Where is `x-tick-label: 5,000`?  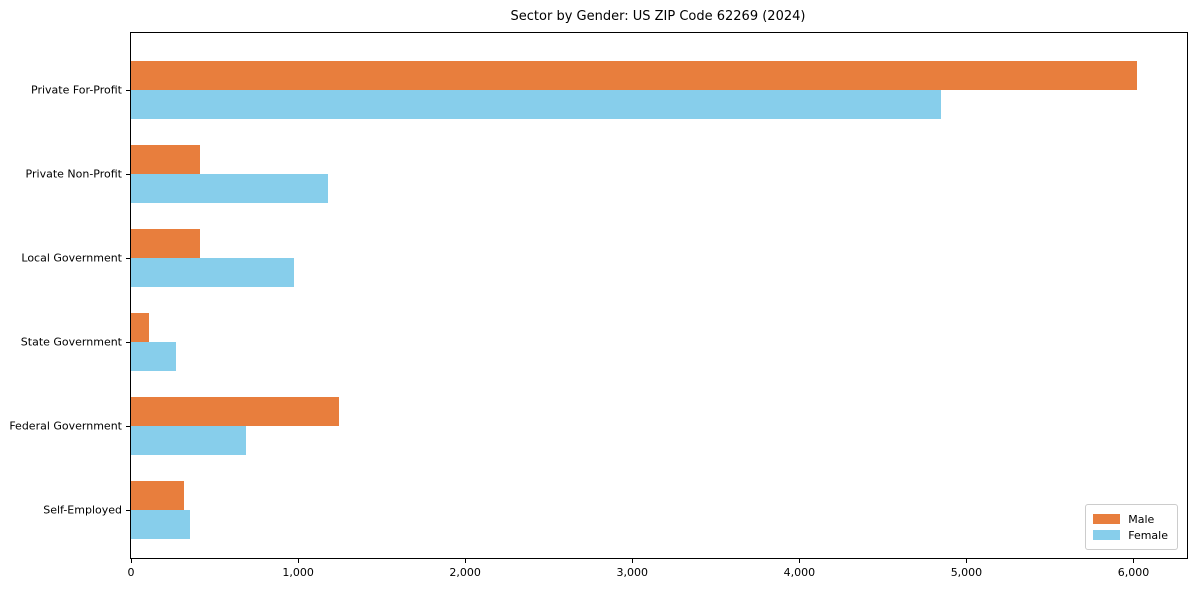
x-tick-label: 5,000 is located at coordinates (966, 572).